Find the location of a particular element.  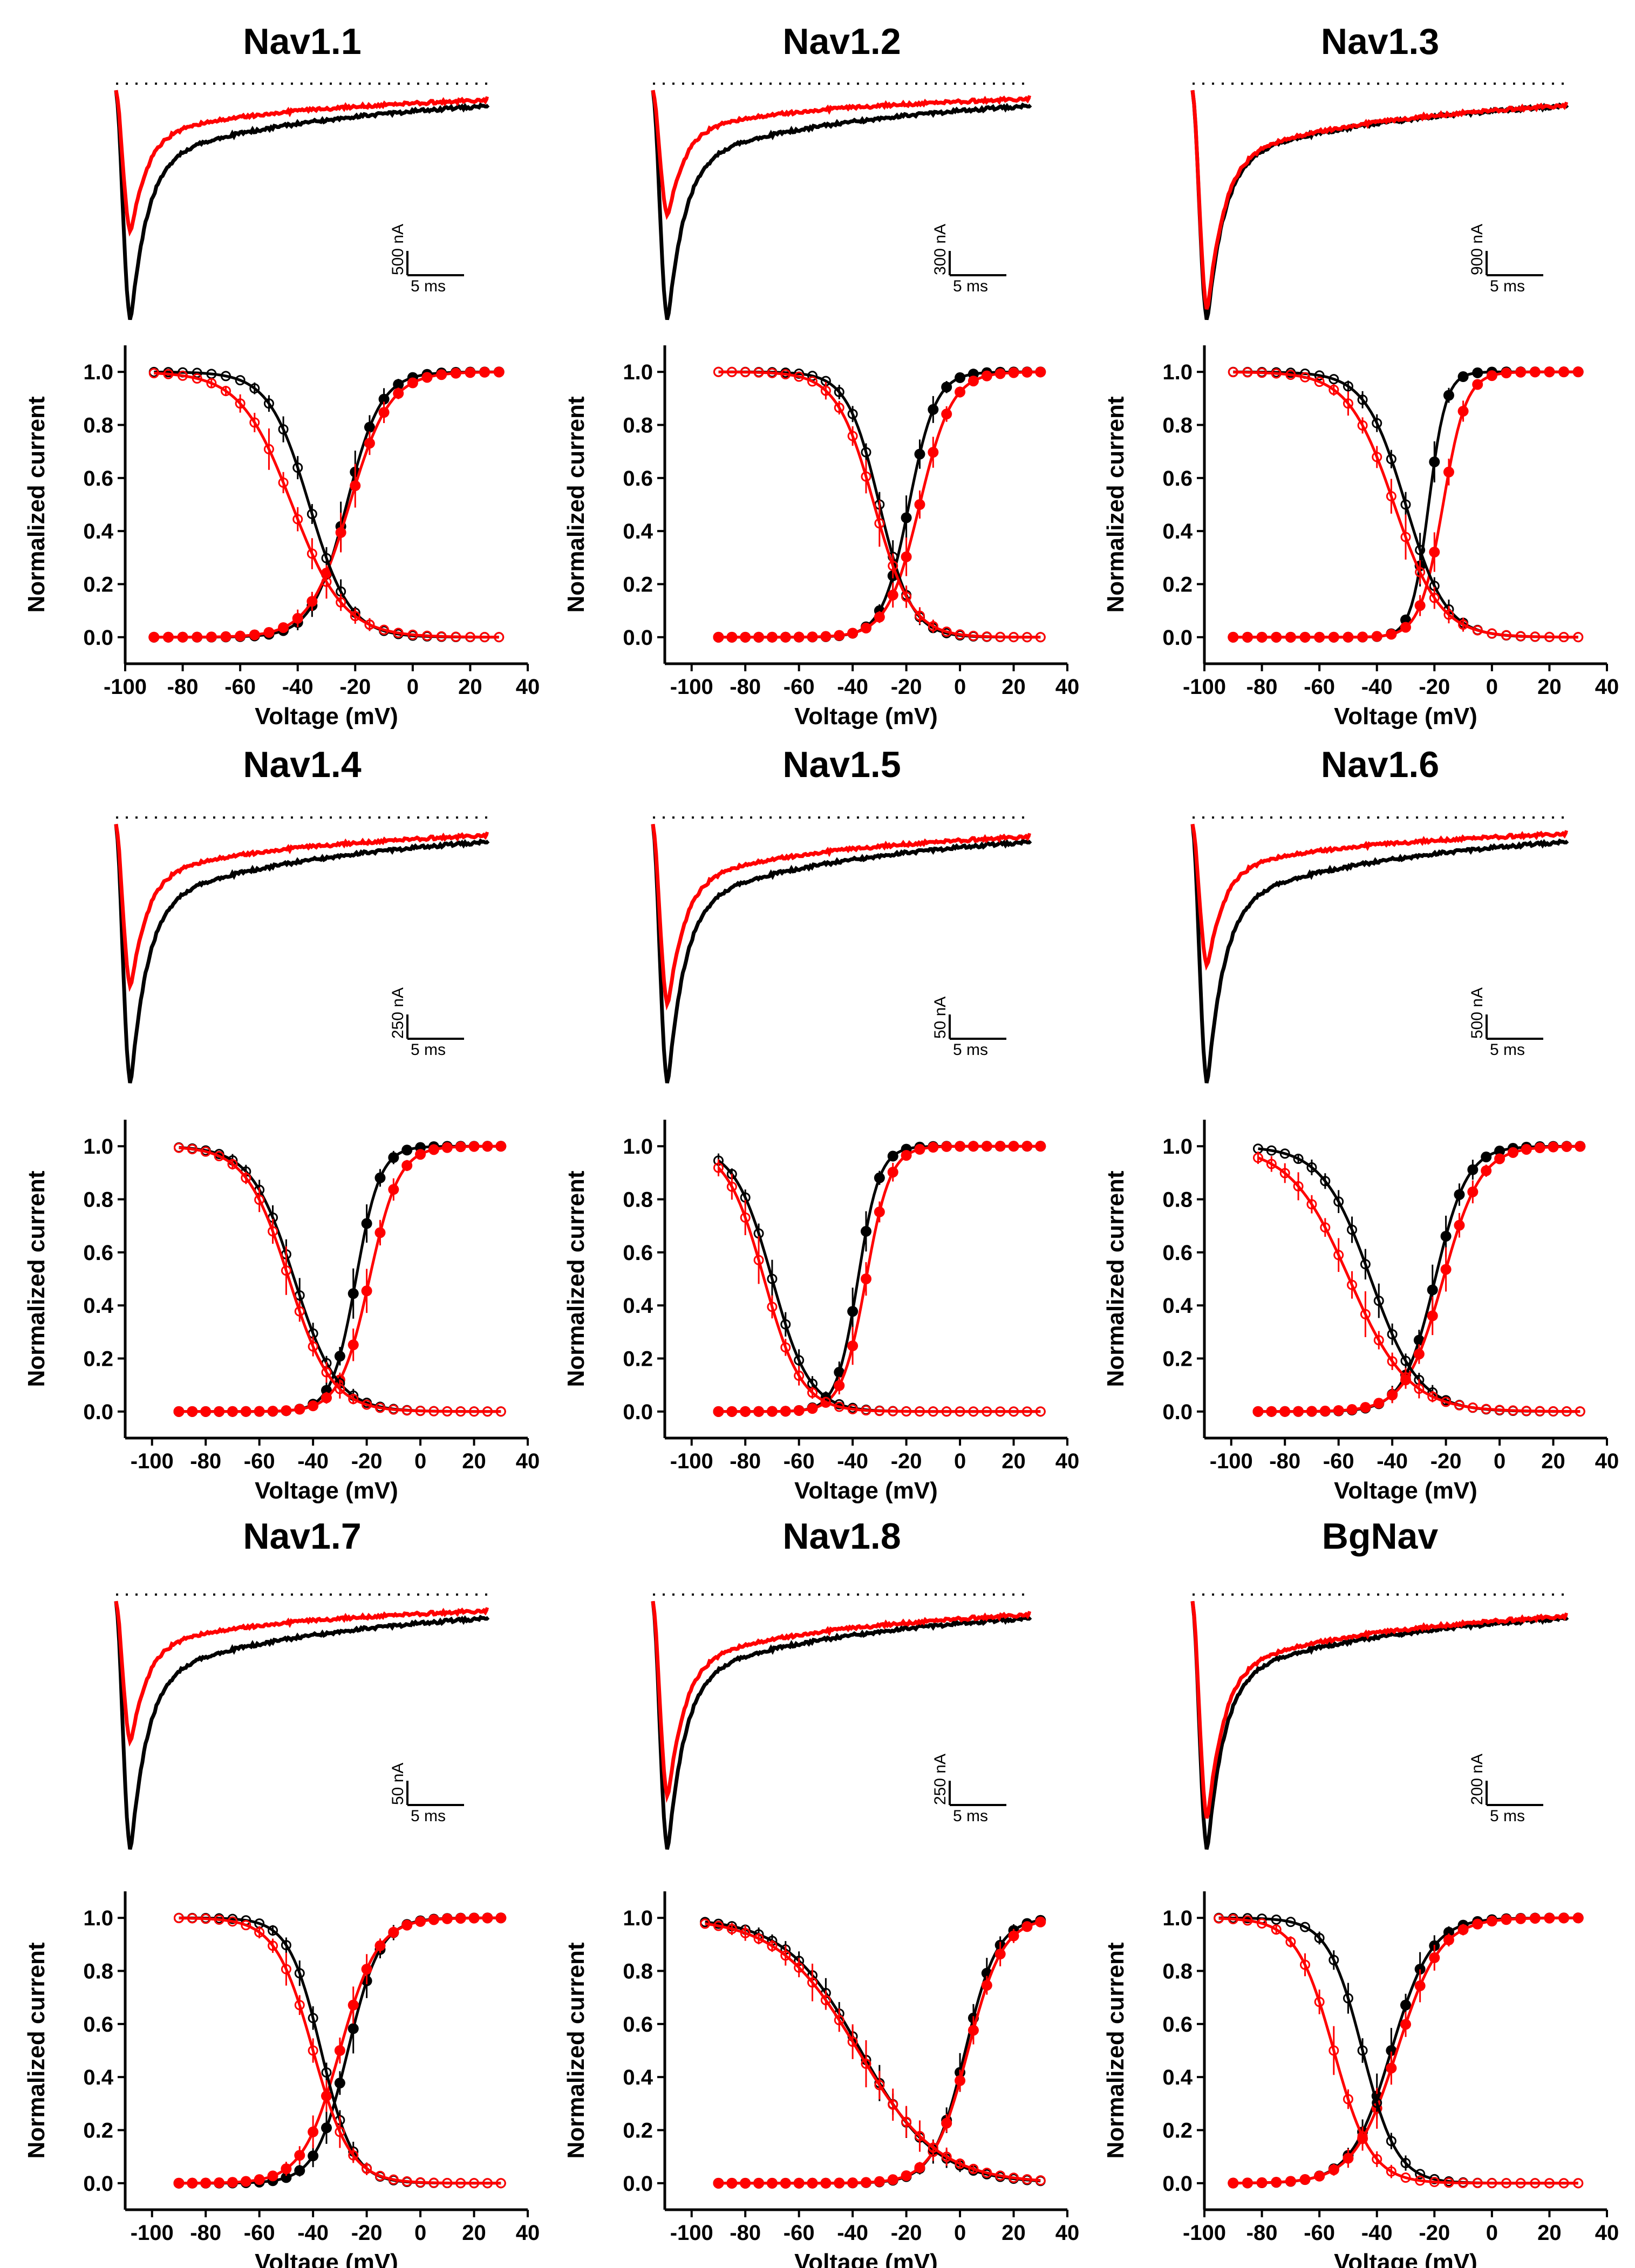

panel-title: BgNav is located at coordinates (1380, 1536).